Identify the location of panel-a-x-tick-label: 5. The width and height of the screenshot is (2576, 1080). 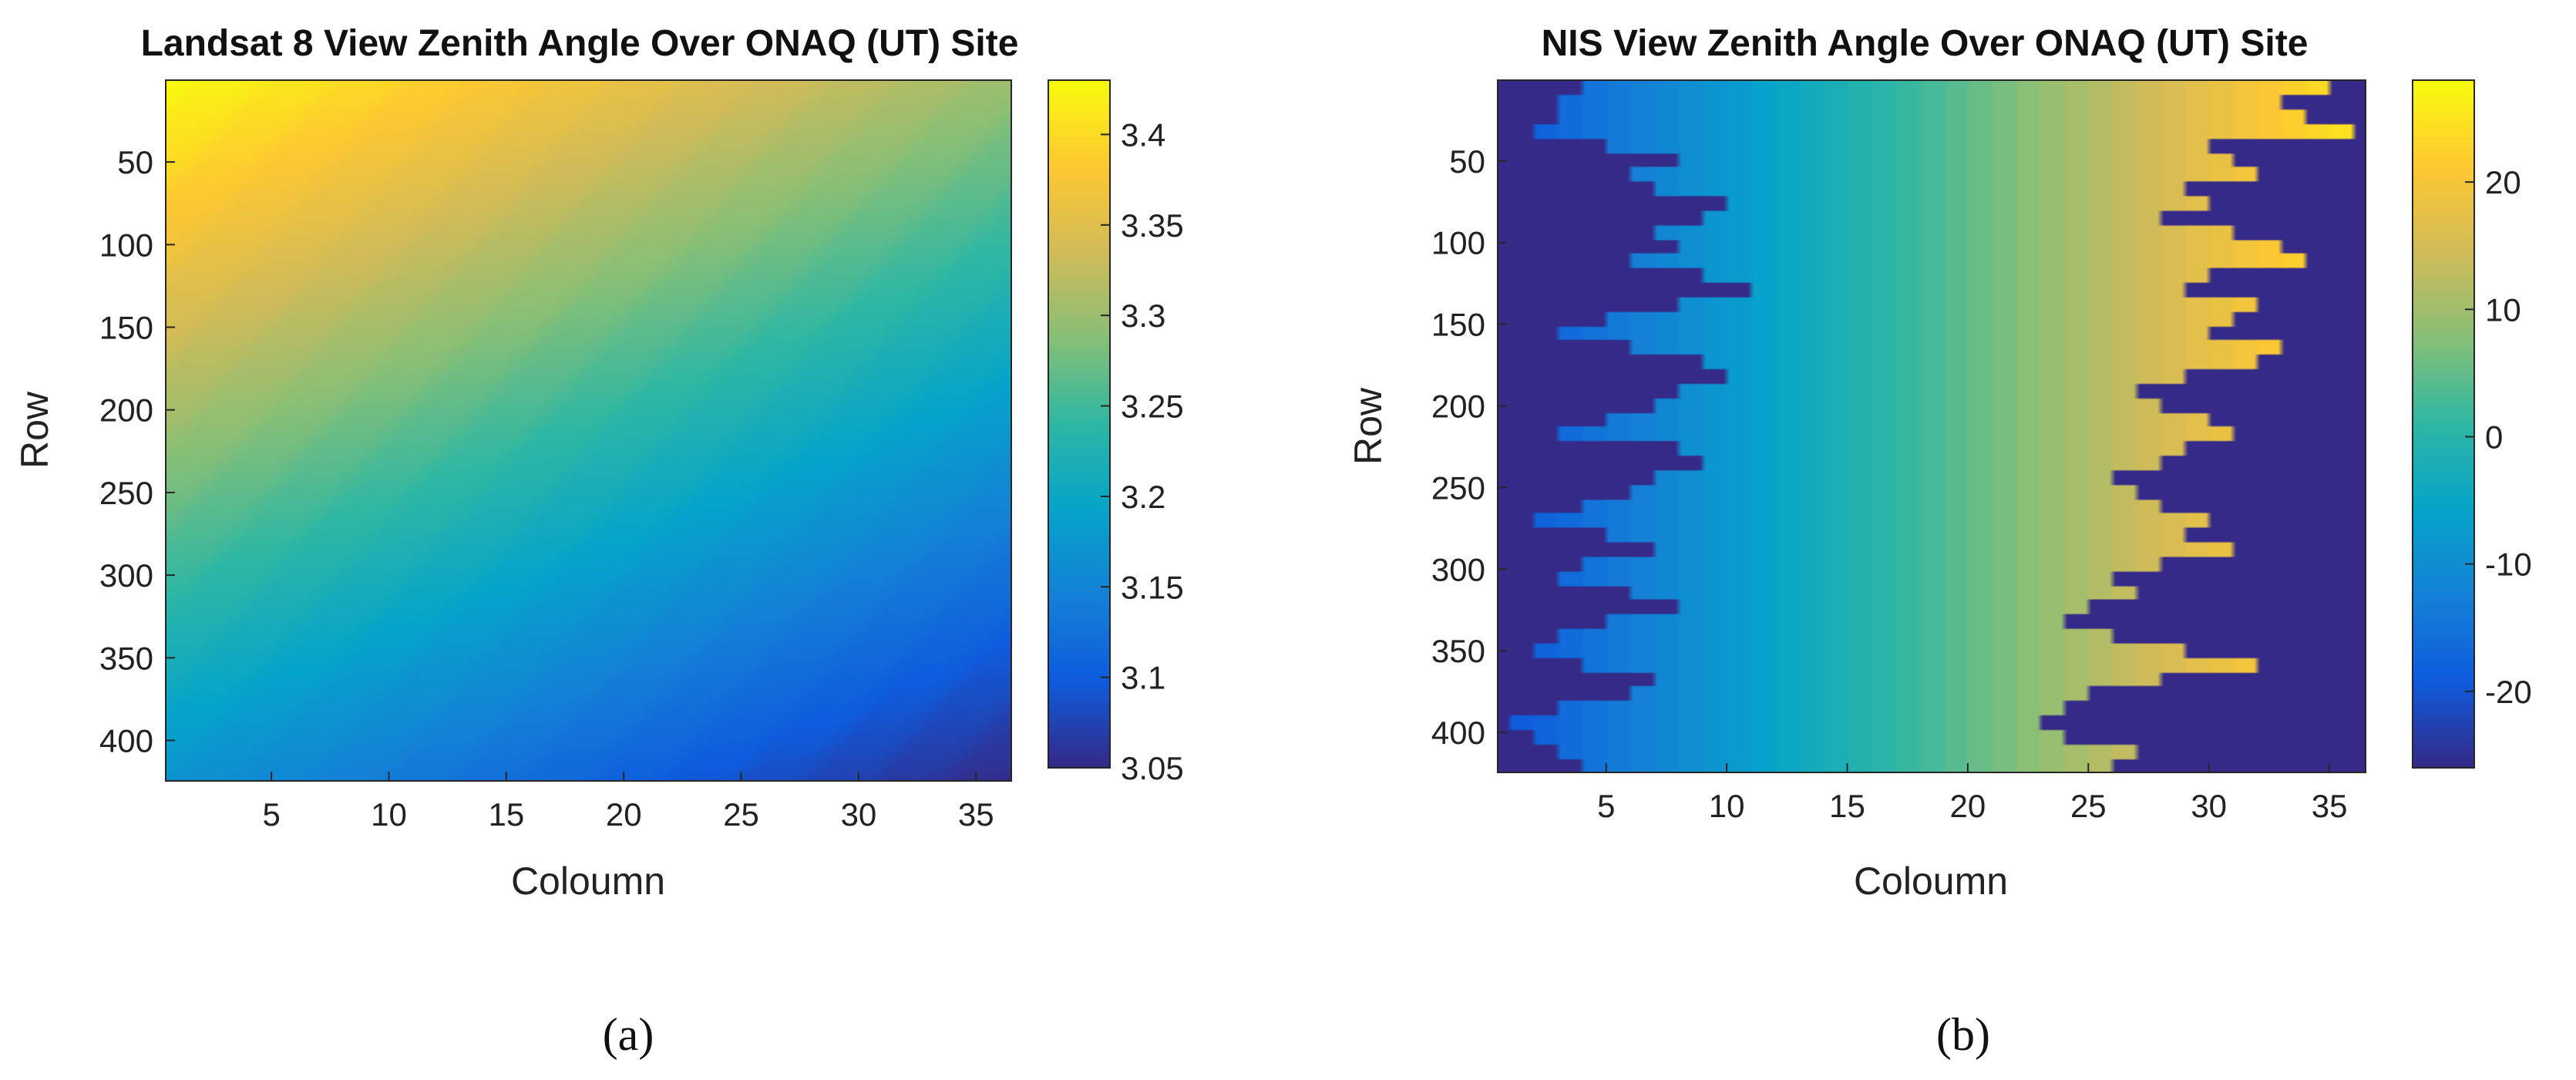
(271, 815).